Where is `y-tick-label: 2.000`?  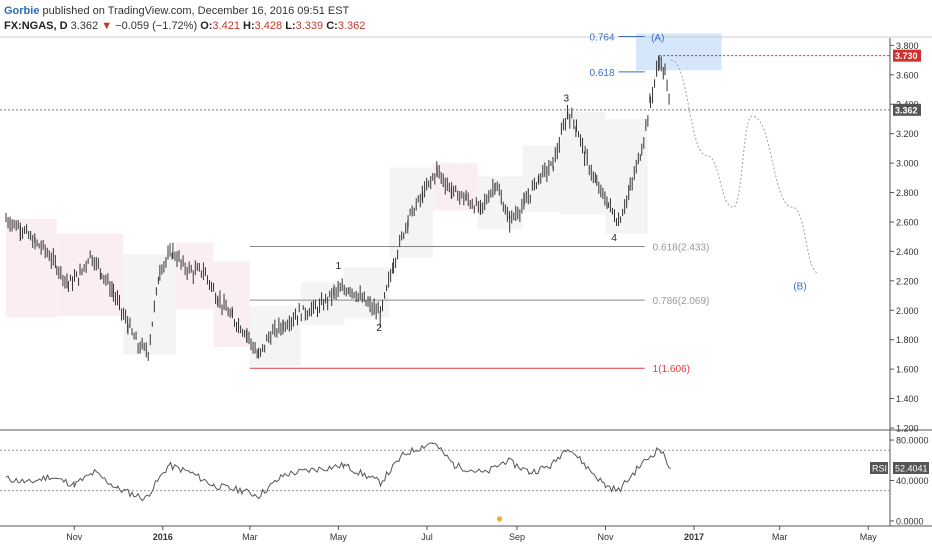 y-tick-label: 2.000 is located at coordinates (907, 311).